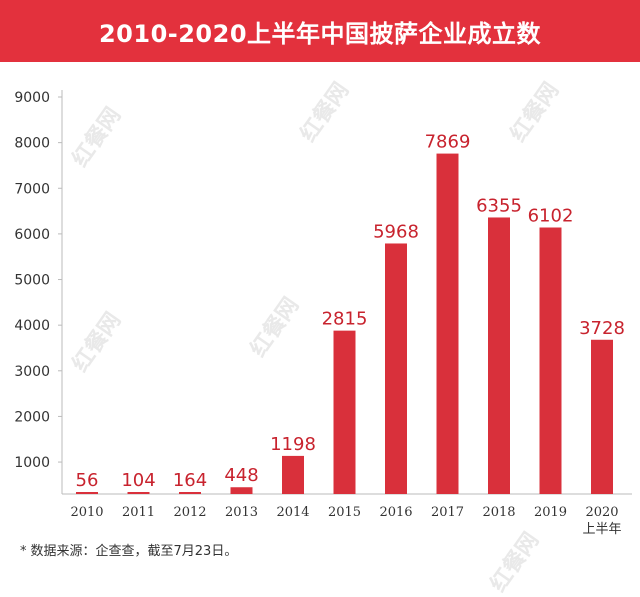 Image resolution: width=640 pixels, height=597 pixels. I want to click on data-label: 6355, so click(499, 205).